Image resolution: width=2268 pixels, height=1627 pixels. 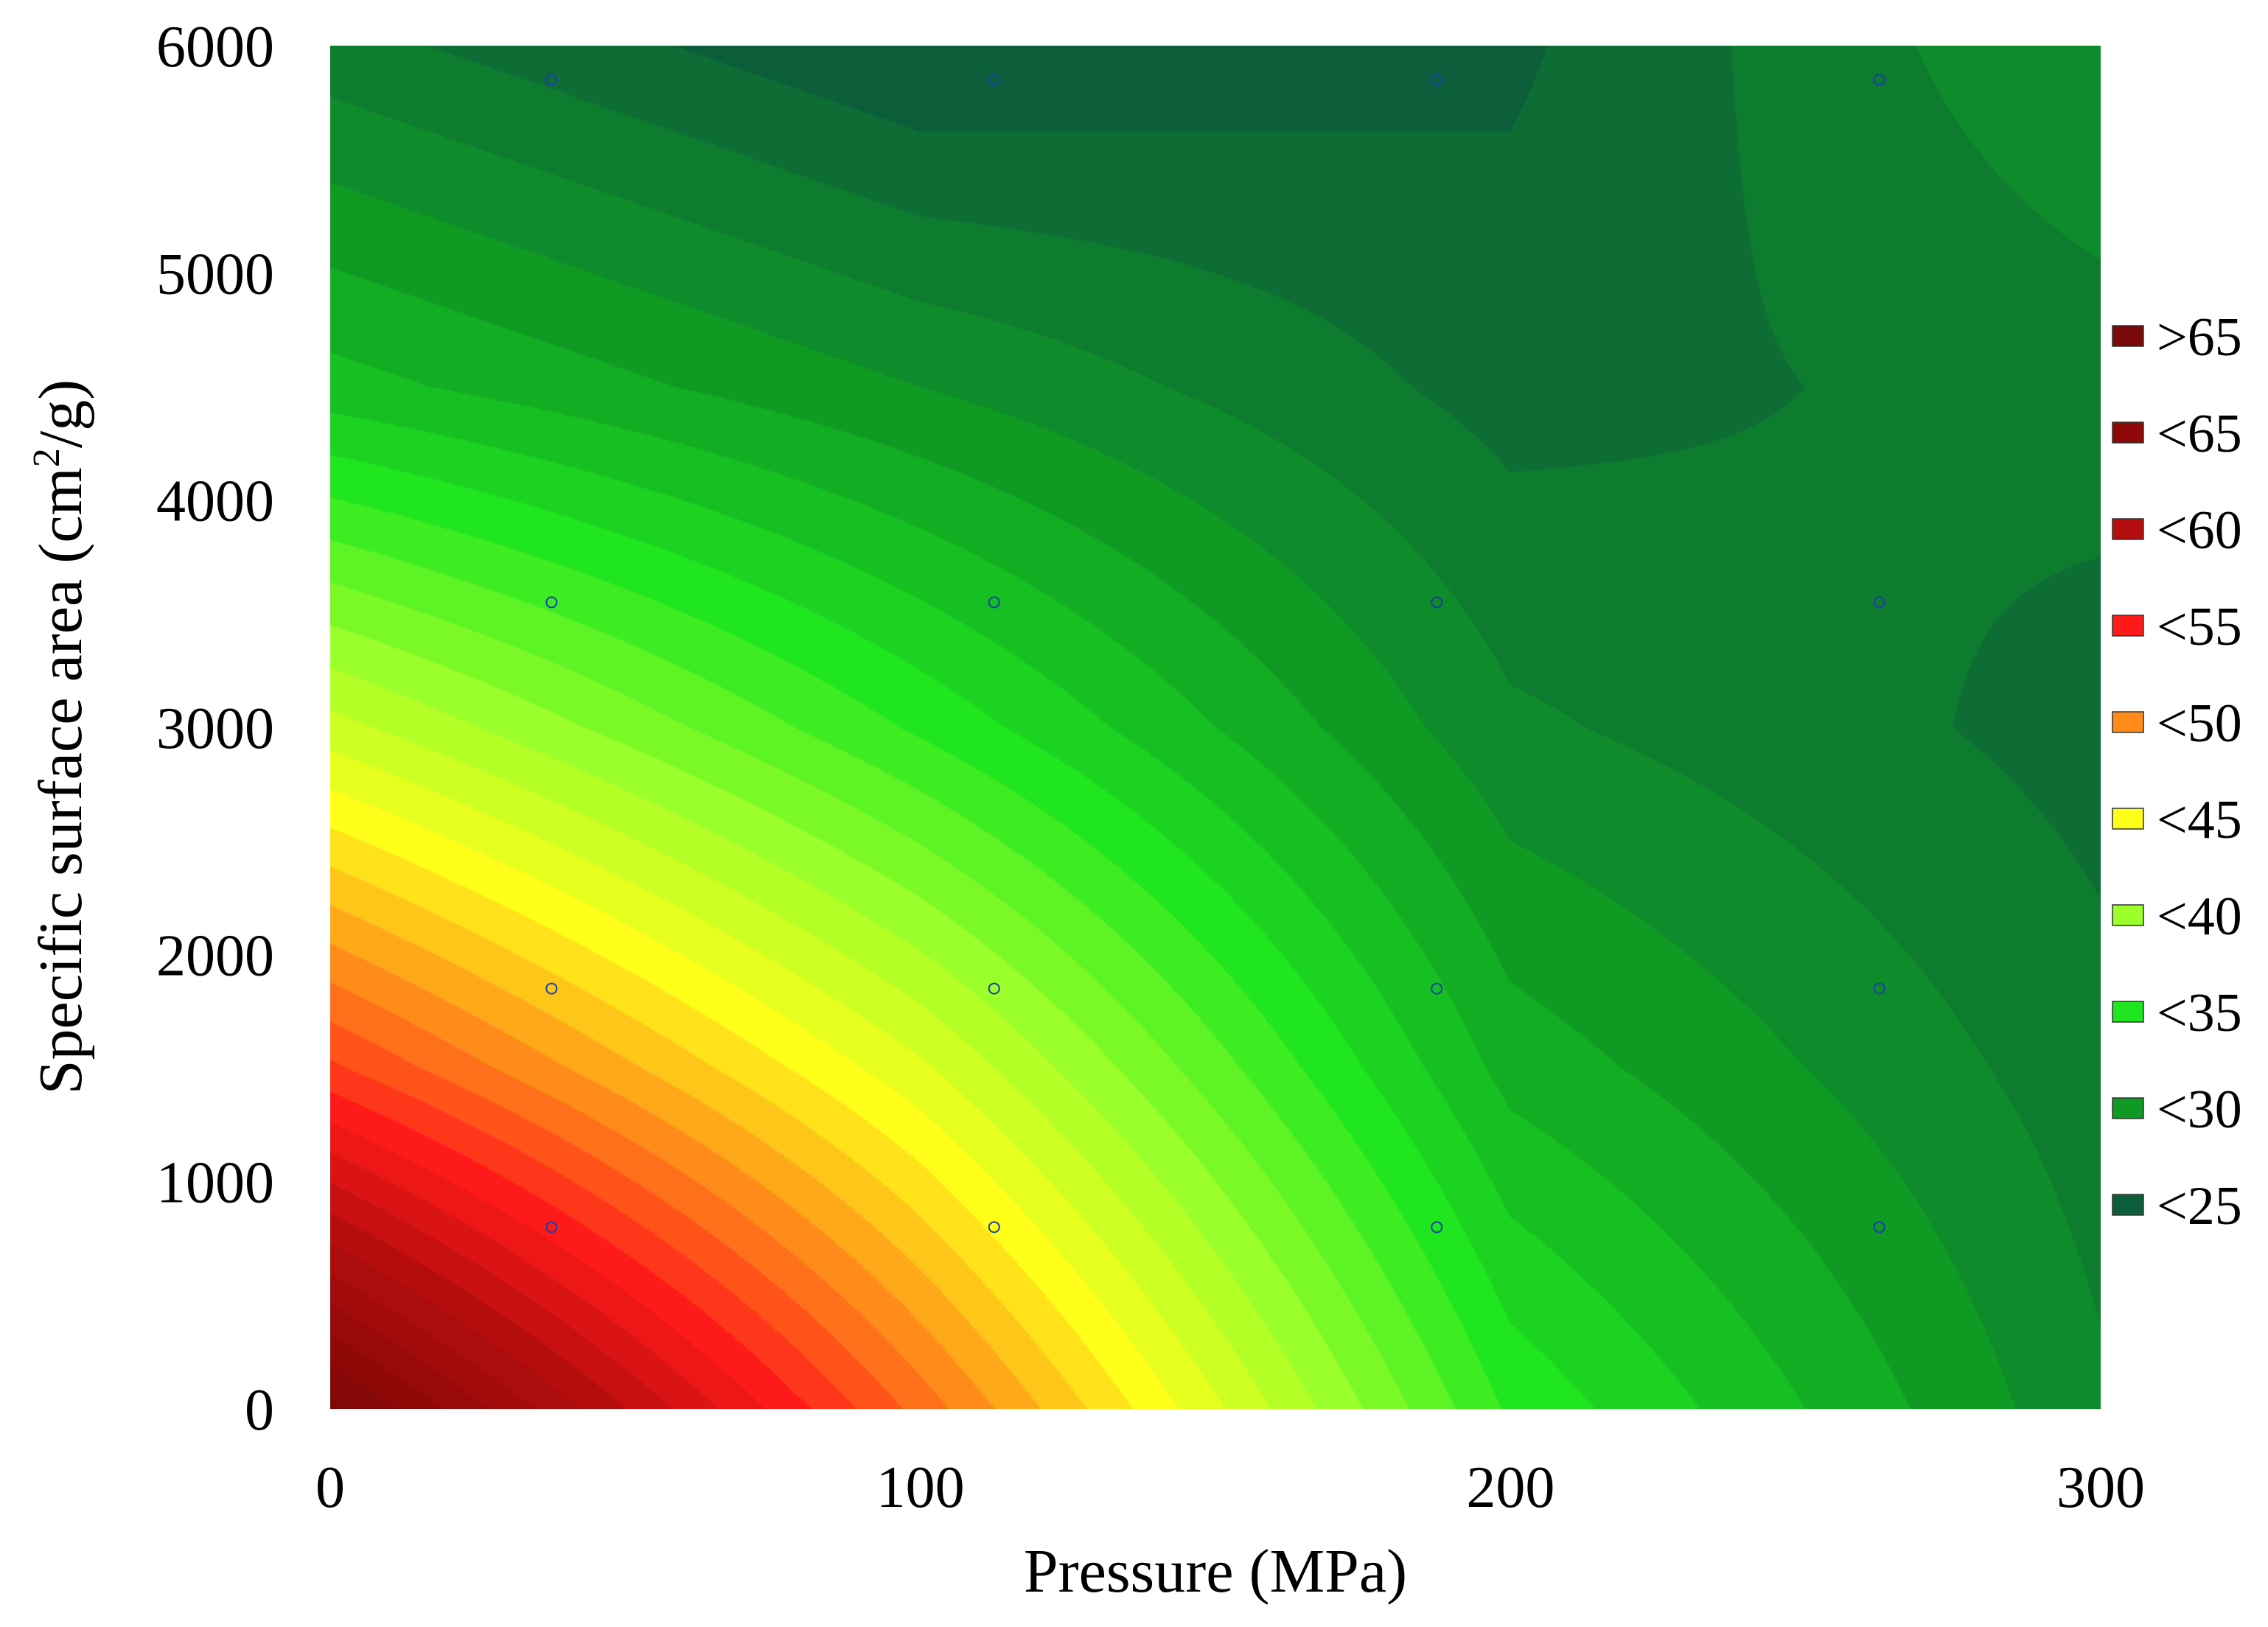 What do you see at coordinates (330, 1487) in the screenshot?
I see `x-tick-label: 0` at bounding box center [330, 1487].